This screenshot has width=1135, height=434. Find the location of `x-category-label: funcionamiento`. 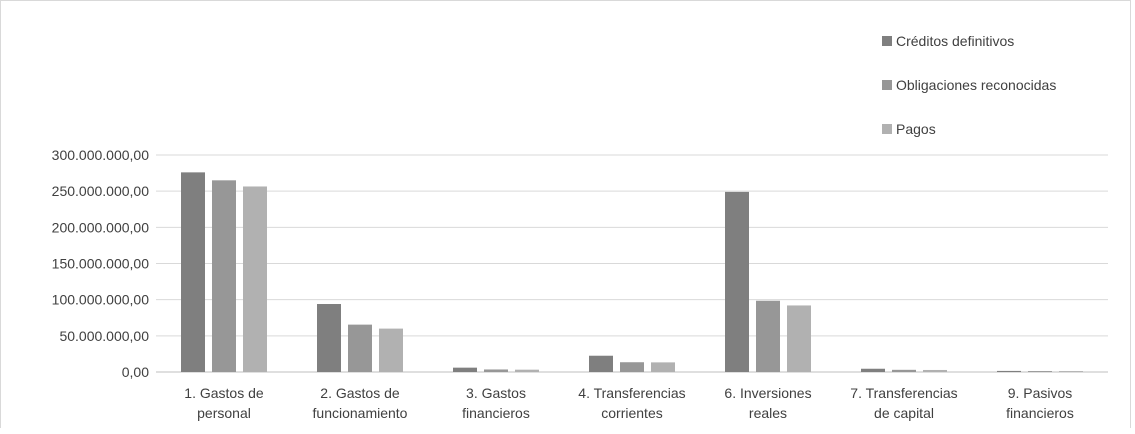

x-category-label: funcionamiento is located at coordinates (360, 413).